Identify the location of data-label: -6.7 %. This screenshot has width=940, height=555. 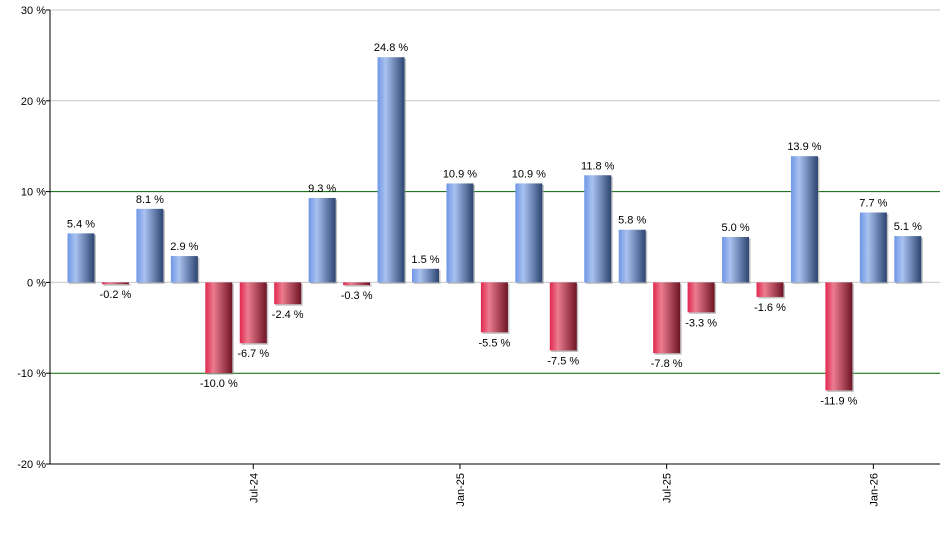
(253, 354).